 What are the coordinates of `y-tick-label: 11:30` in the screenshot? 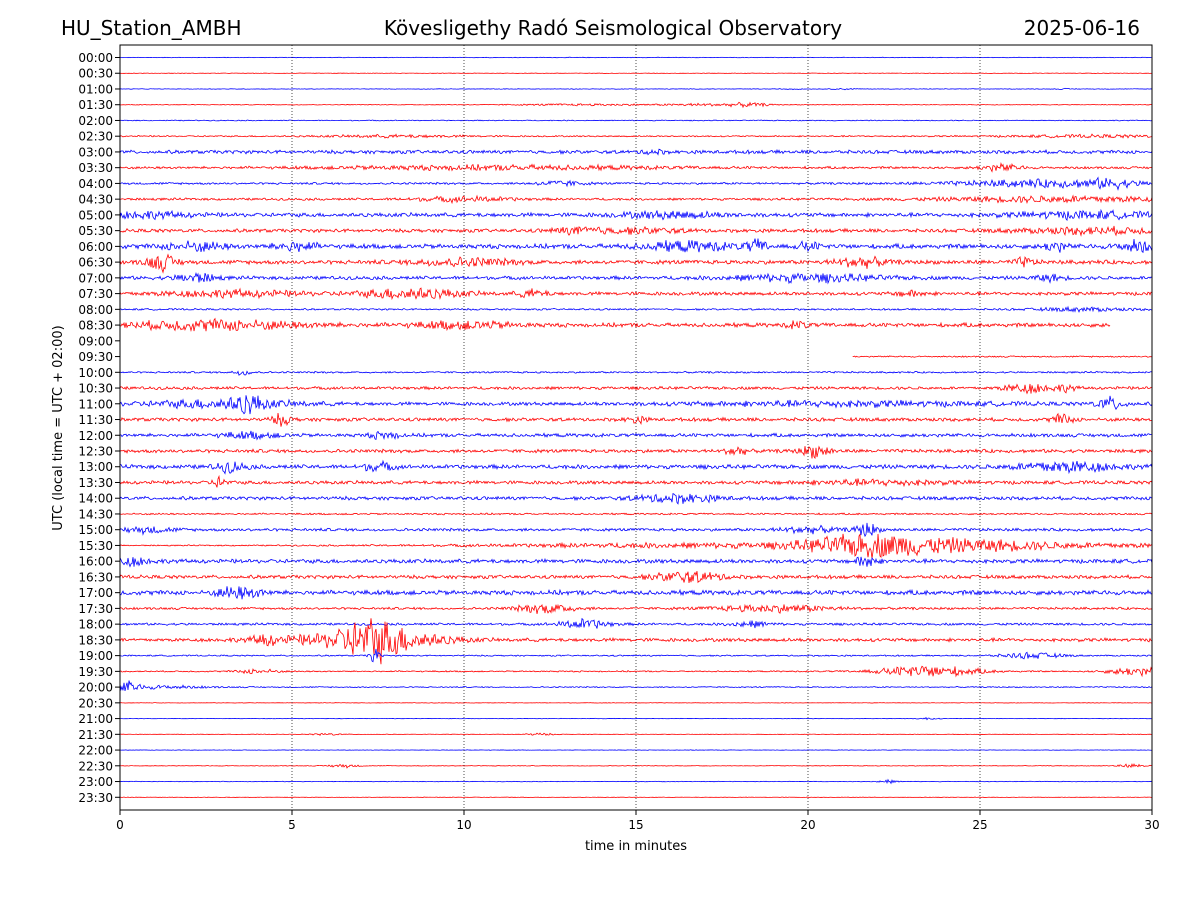 It's located at (95, 420).